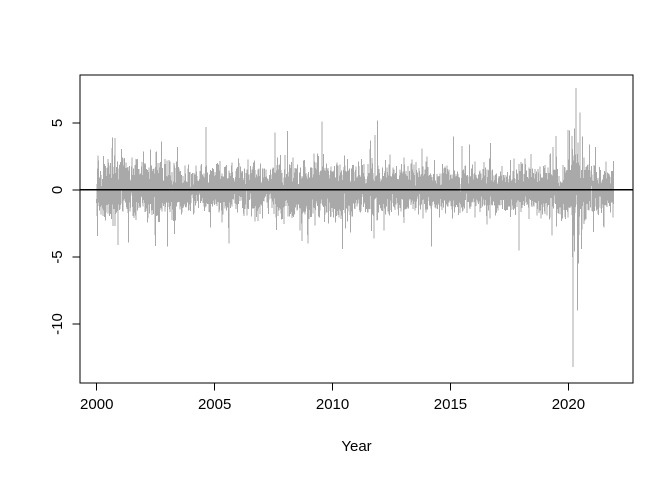 The height and width of the screenshot is (480, 672). I want to click on x-axis-ticks: 2000 2005 2010 2015 2020, so click(332, 398).